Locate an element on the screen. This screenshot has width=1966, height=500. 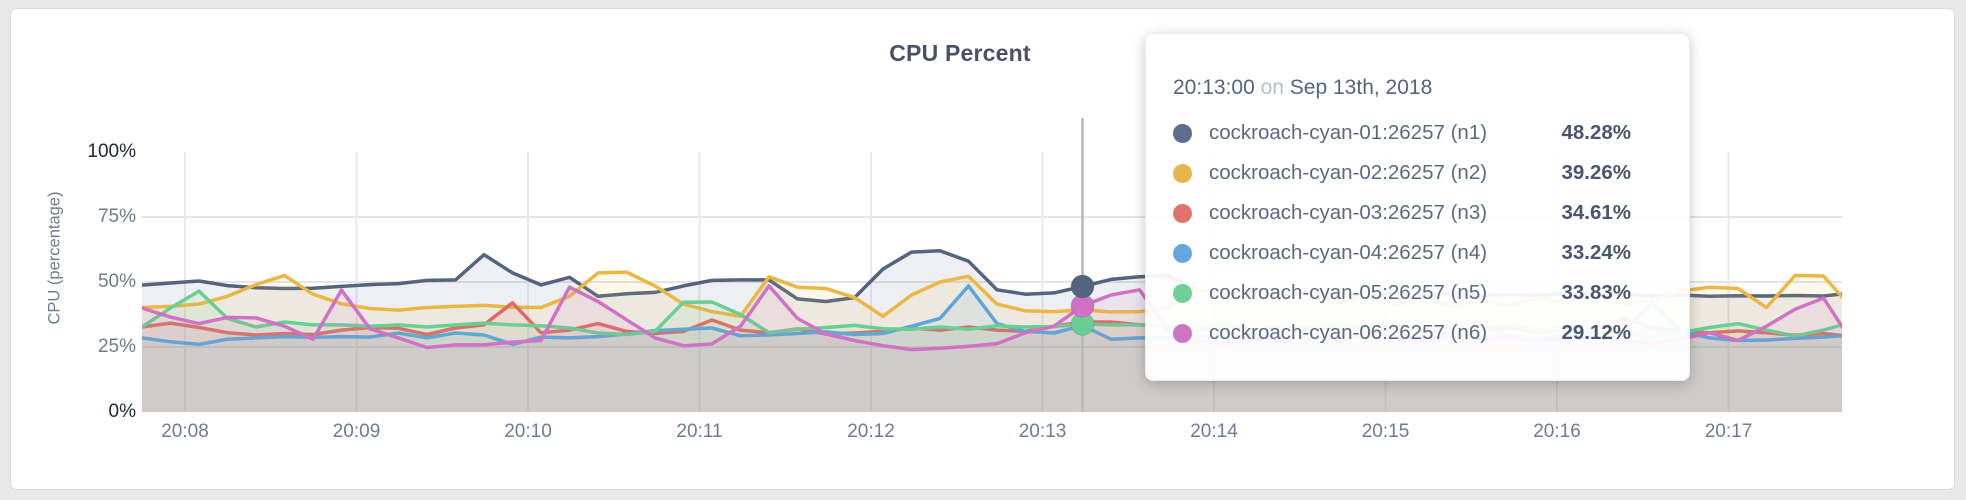
tooltip-series-value: 33.83% is located at coordinates (1596, 292).